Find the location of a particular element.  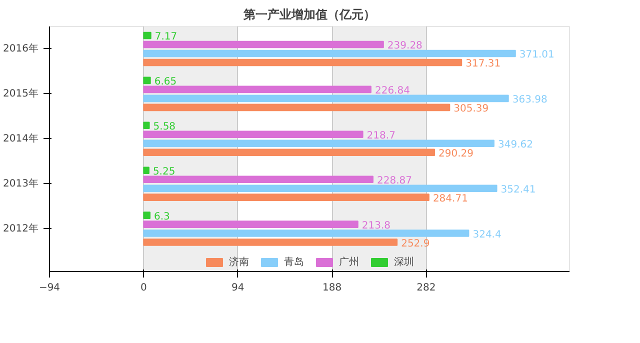

data-label: 5.25 is located at coordinates (164, 172).